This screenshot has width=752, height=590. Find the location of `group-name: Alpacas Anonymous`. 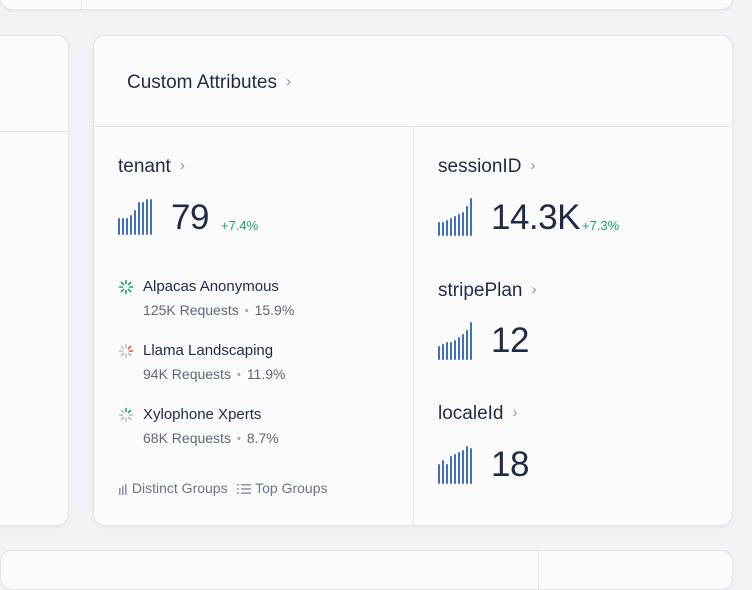

group-name: Alpacas Anonymous is located at coordinates (211, 286).